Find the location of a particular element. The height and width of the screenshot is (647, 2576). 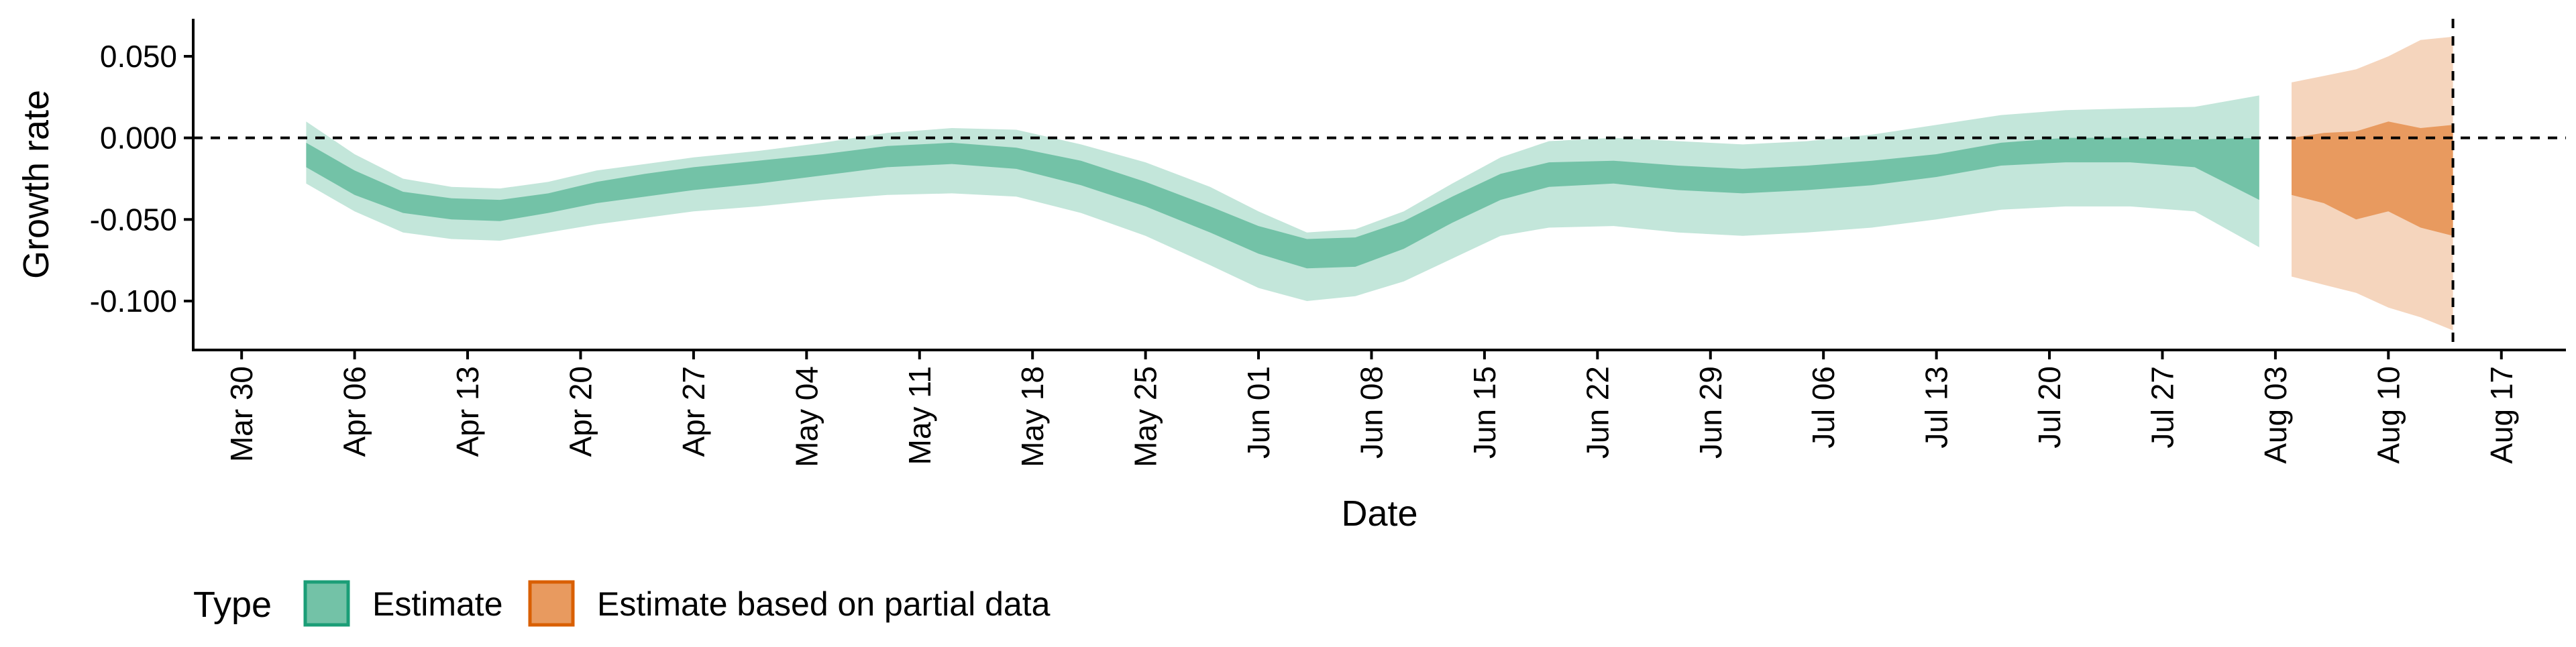

x-axis-title: Date is located at coordinates (1379, 513).